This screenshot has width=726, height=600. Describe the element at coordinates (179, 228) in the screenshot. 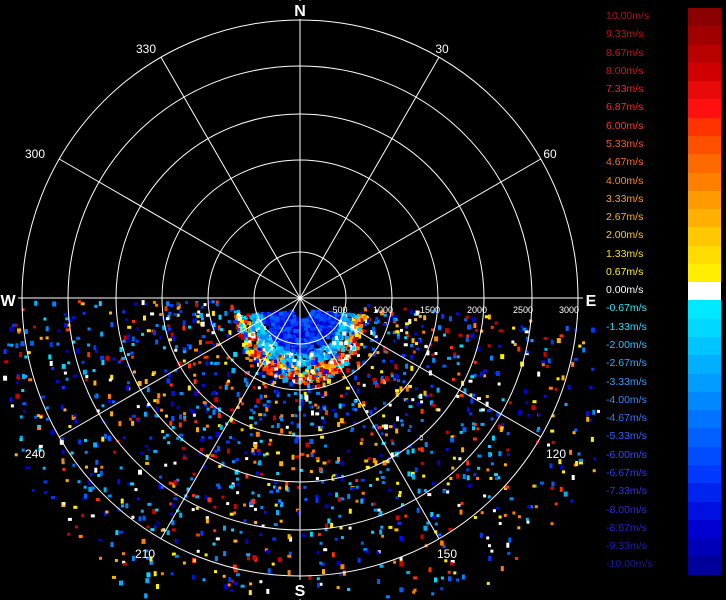

I see `bearing-spoke` at that location.